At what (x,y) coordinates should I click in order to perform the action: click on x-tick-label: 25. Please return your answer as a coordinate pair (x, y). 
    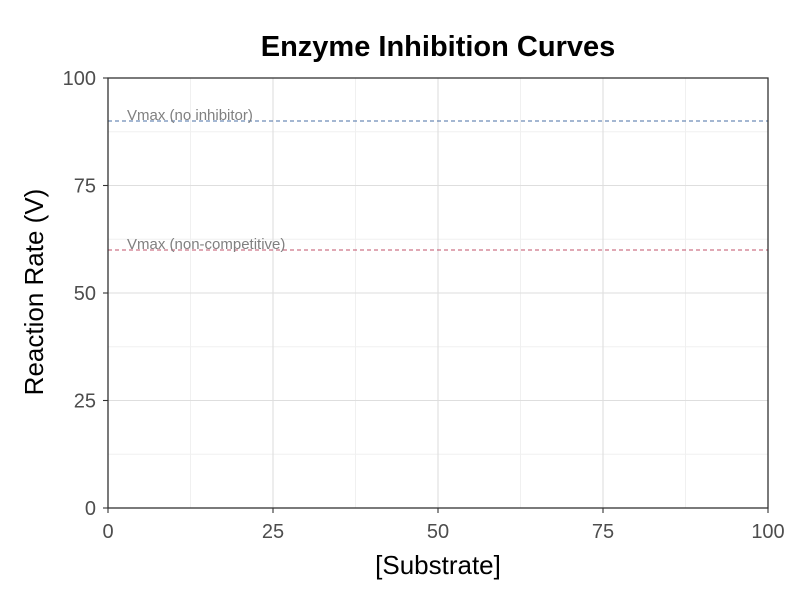
    Looking at the image, I should click on (273, 532).